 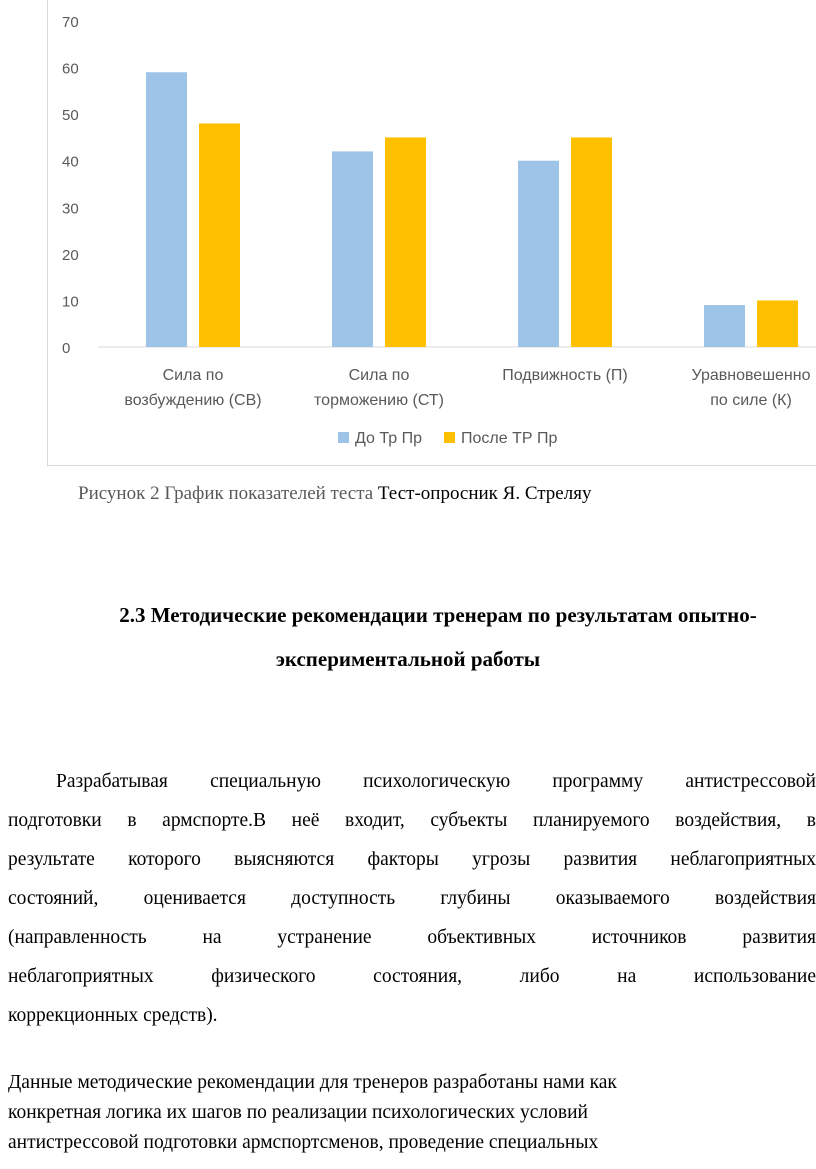 I want to click on y-tick-label: 20, so click(x=70, y=255).